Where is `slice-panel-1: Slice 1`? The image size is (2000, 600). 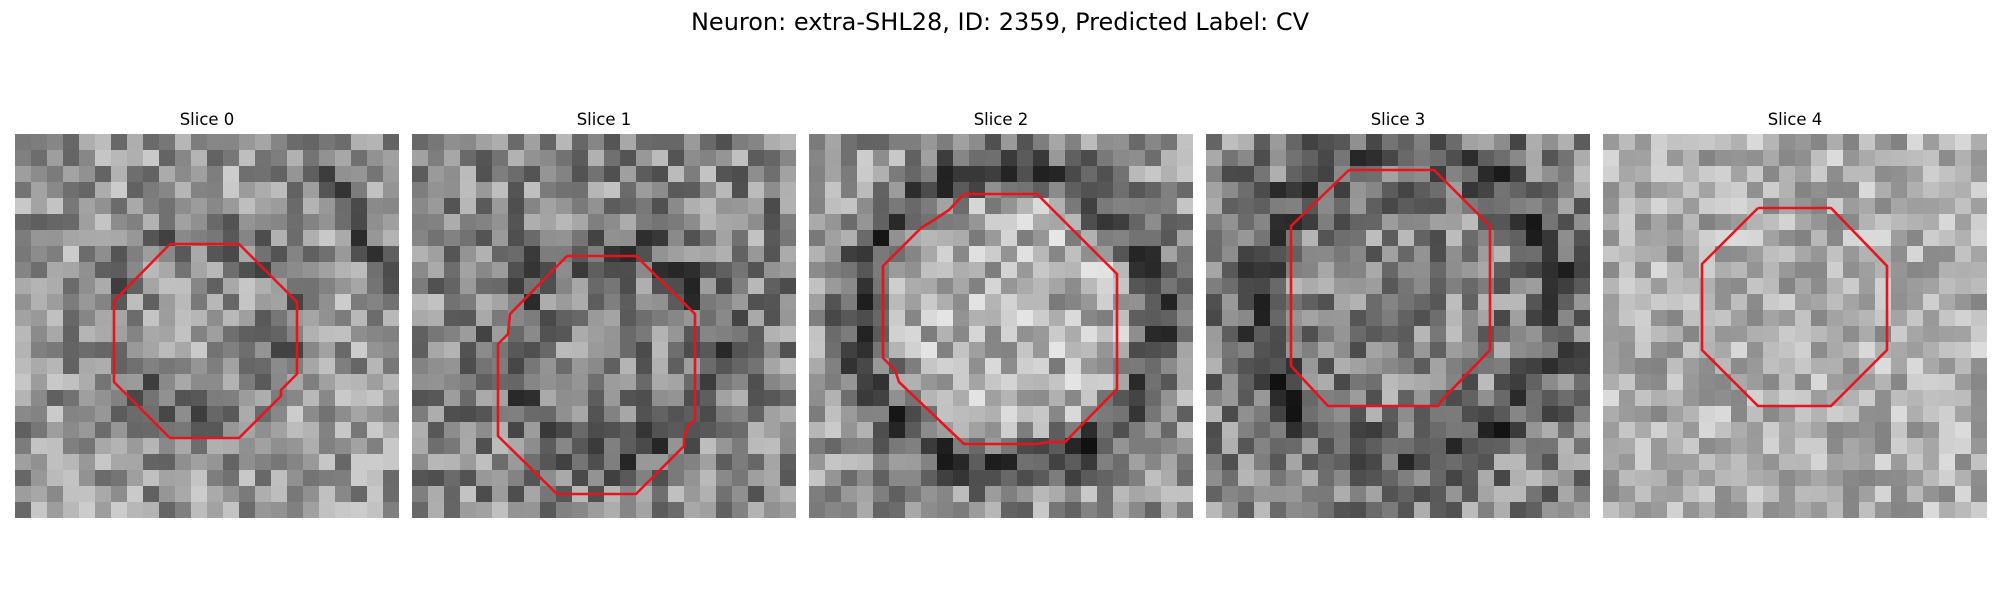 slice-panel-1: Slice 1 is located at coordinates (604, 313).